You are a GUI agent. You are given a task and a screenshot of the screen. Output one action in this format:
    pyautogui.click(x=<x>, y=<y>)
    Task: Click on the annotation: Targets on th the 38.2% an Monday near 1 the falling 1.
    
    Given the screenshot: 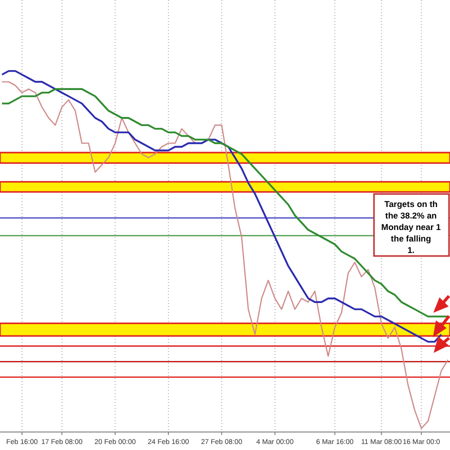 What is the action you would take?
    pyautogui.click(x=411, y=227)
    